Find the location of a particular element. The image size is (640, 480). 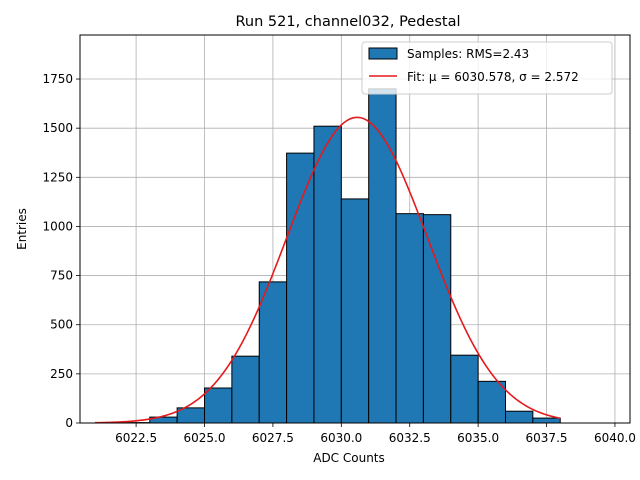

x-tick-label: 6037.5 is located at coordinates (547, 438).